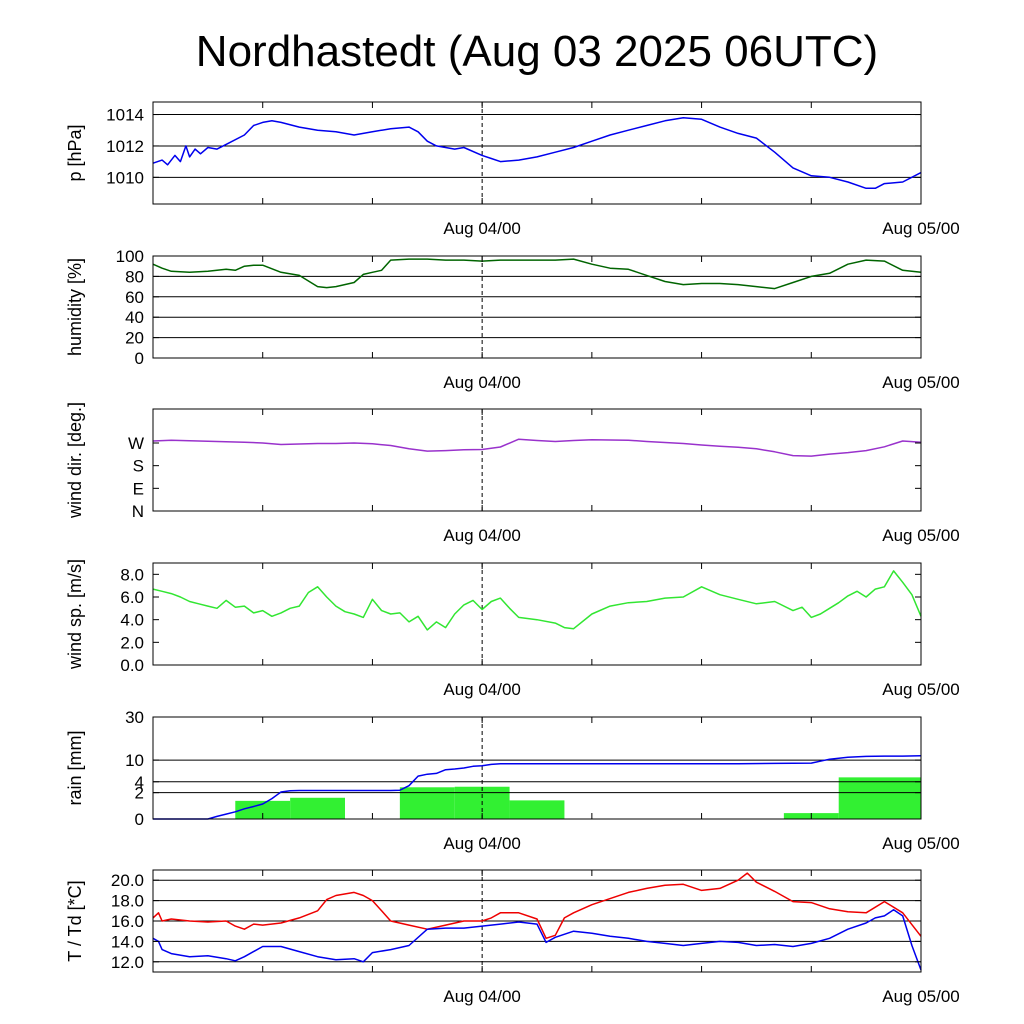 This screenshot has width=1024, height=1024. What do you see at coordinates (75, 767) in the screenshot?
I see `y-axis-label: rain [mm]` at bounding box center [75, 767].